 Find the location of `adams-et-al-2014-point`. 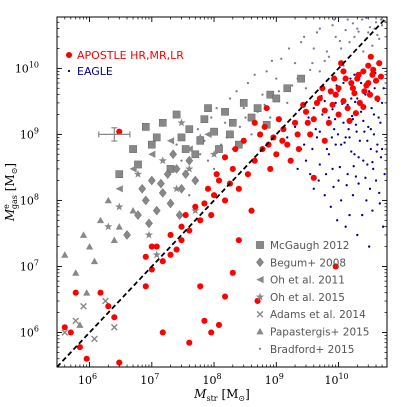

adams-et-al-2014-point is located at coordinates (114, 327).